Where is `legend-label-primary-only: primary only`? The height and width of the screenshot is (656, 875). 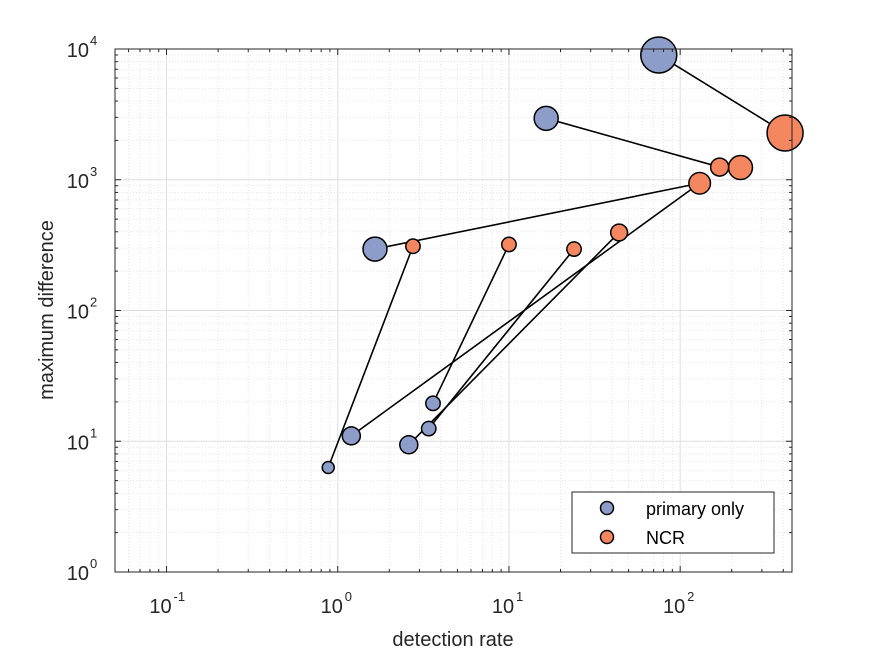
legend-label-primary-only: primary only is located at coordinates (695, 509).